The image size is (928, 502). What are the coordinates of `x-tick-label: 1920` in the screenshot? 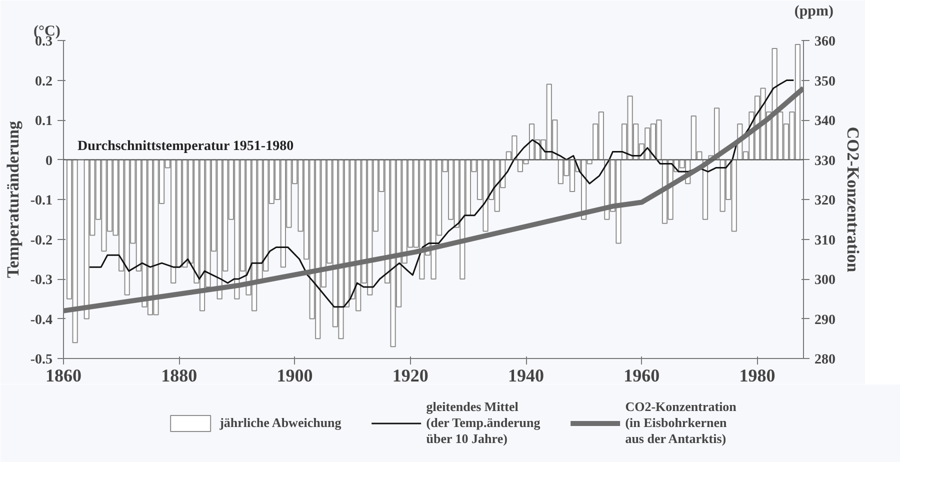 It's located at (410, 376).